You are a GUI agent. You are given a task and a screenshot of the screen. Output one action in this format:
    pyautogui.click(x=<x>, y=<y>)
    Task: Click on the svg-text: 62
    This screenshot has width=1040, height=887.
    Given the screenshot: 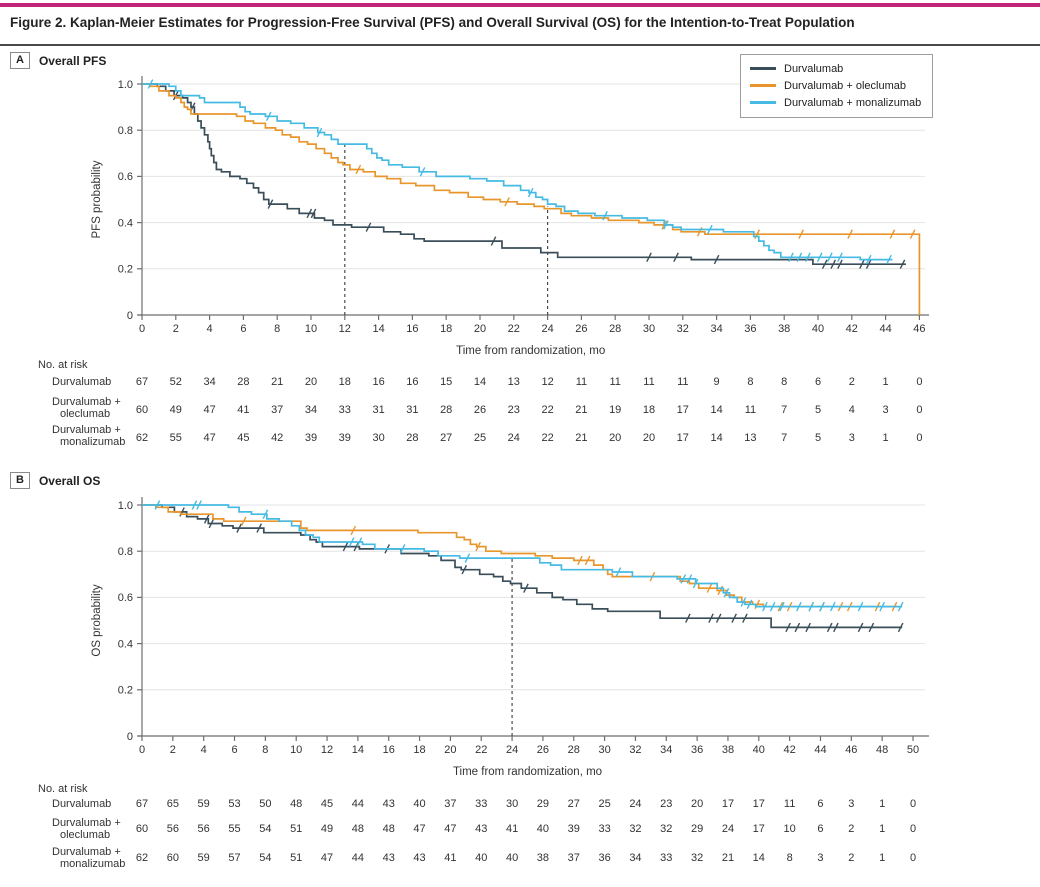 What is the action you would take?
    pyautogui.click(x=142, y=438)
    